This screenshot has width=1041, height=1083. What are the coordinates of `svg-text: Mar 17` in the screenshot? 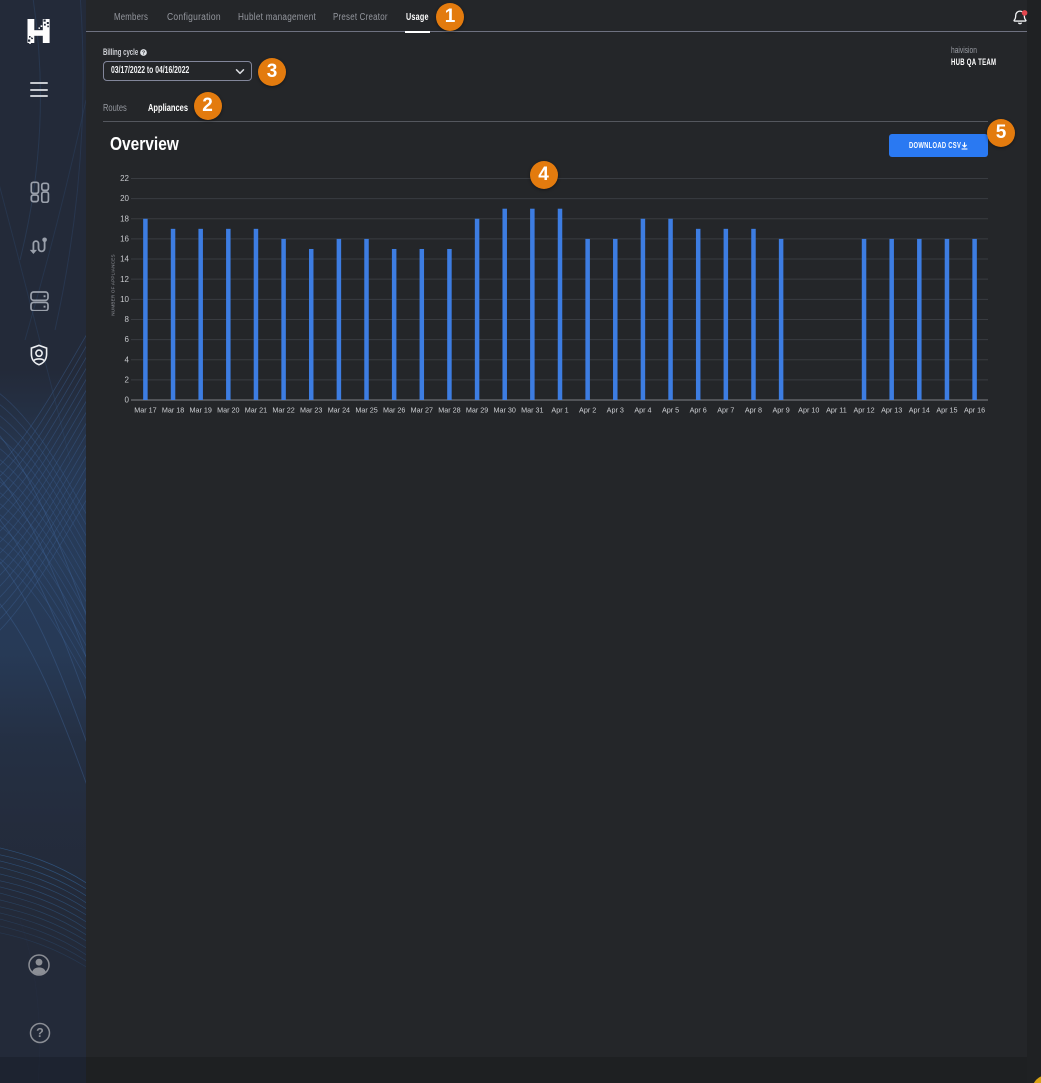 It's located at (145, 410).